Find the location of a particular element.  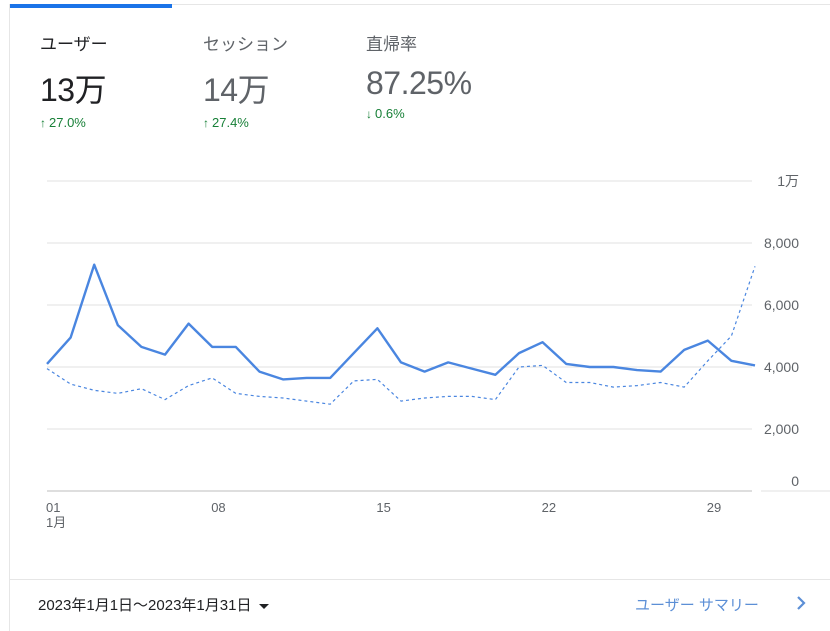

metric-users: ユーザー 13万 ↑ 27.0% is located at coordinates (74, 80).